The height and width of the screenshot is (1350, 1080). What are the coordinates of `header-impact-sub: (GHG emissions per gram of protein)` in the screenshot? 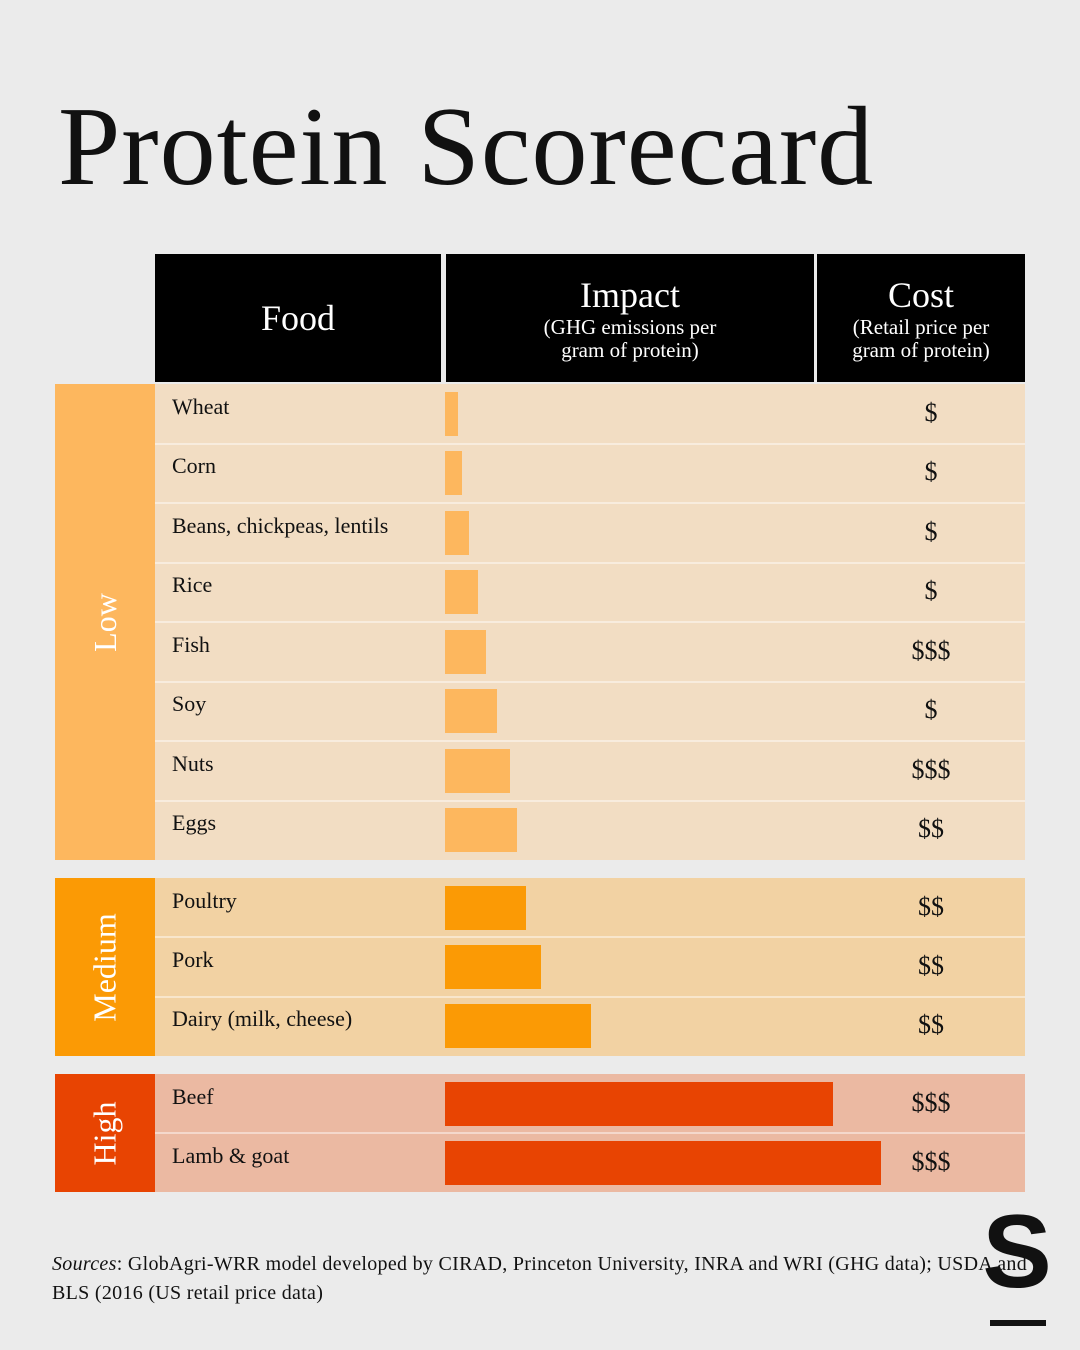 It's located at (630, 338).